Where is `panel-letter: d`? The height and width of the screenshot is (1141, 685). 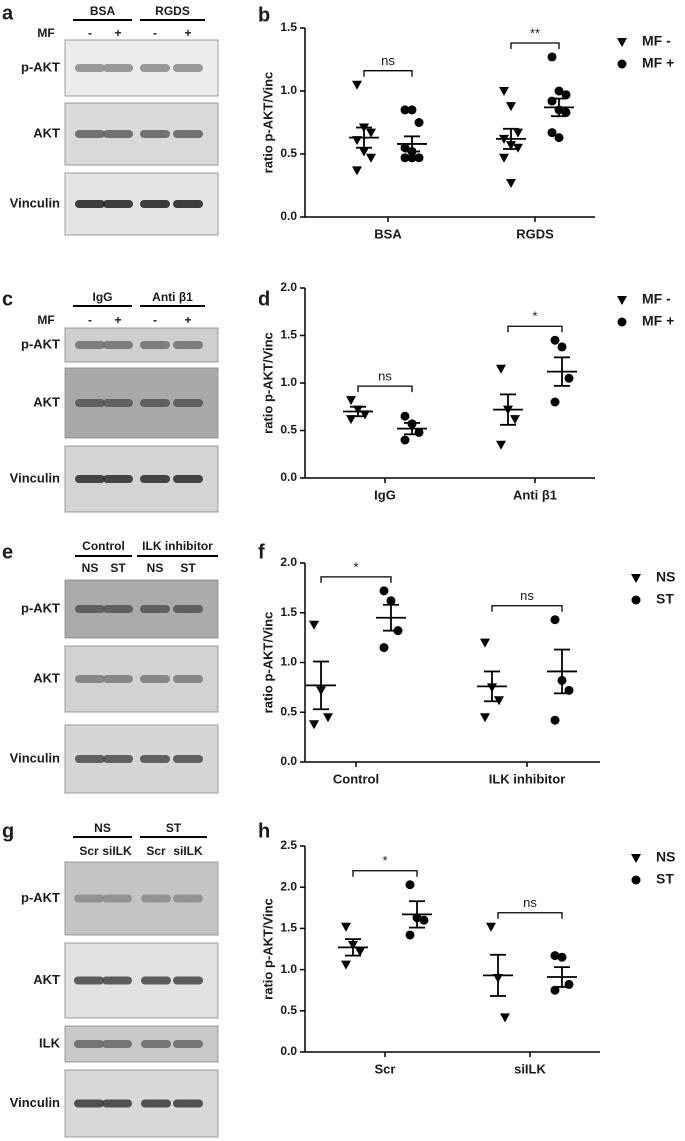
panel-letter: d is located at coordinates (264, 299).